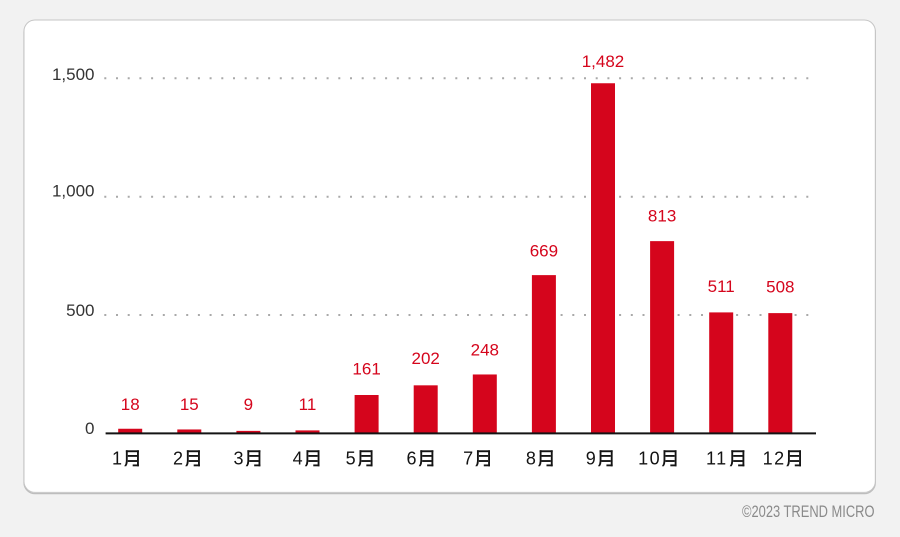 The image size is (900, 537). Describe the element at coordinates (80, 310) in the screenshot. I see `svg-text: 500` at that location.